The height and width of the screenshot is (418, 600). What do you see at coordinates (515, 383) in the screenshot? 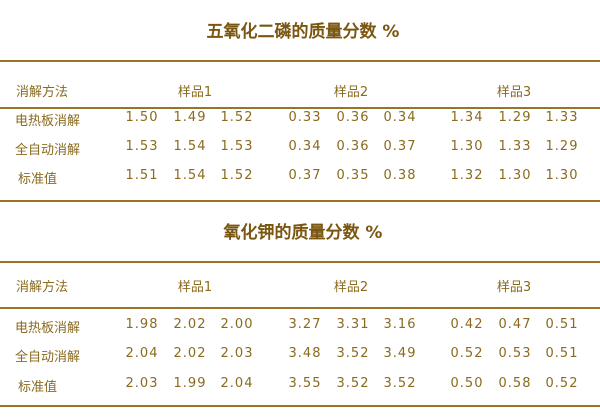
I see `table-cell: 0.58` at bounding box center [515, 383].